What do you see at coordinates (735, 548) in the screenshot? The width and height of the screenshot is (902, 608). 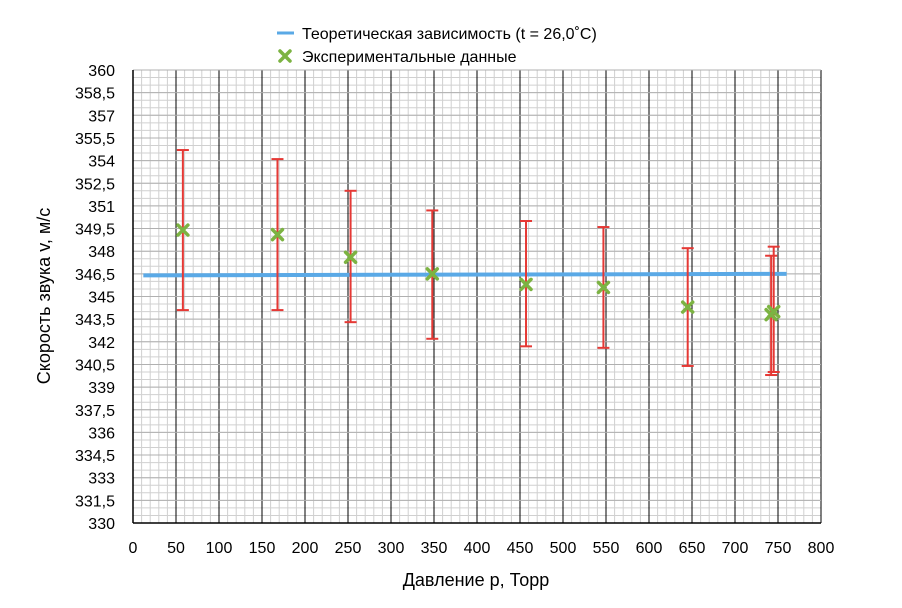 I see `x-tick-label: 700` at bounding box center [735, 548].